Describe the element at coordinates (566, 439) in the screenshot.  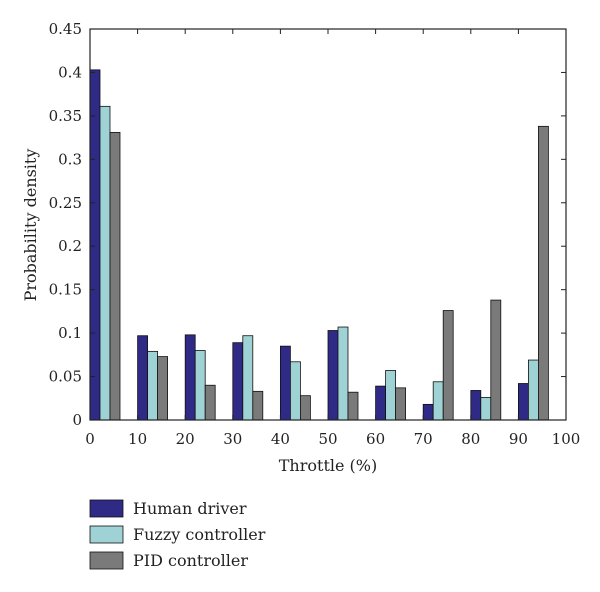
I see `x-tick-label: 100` at that location.